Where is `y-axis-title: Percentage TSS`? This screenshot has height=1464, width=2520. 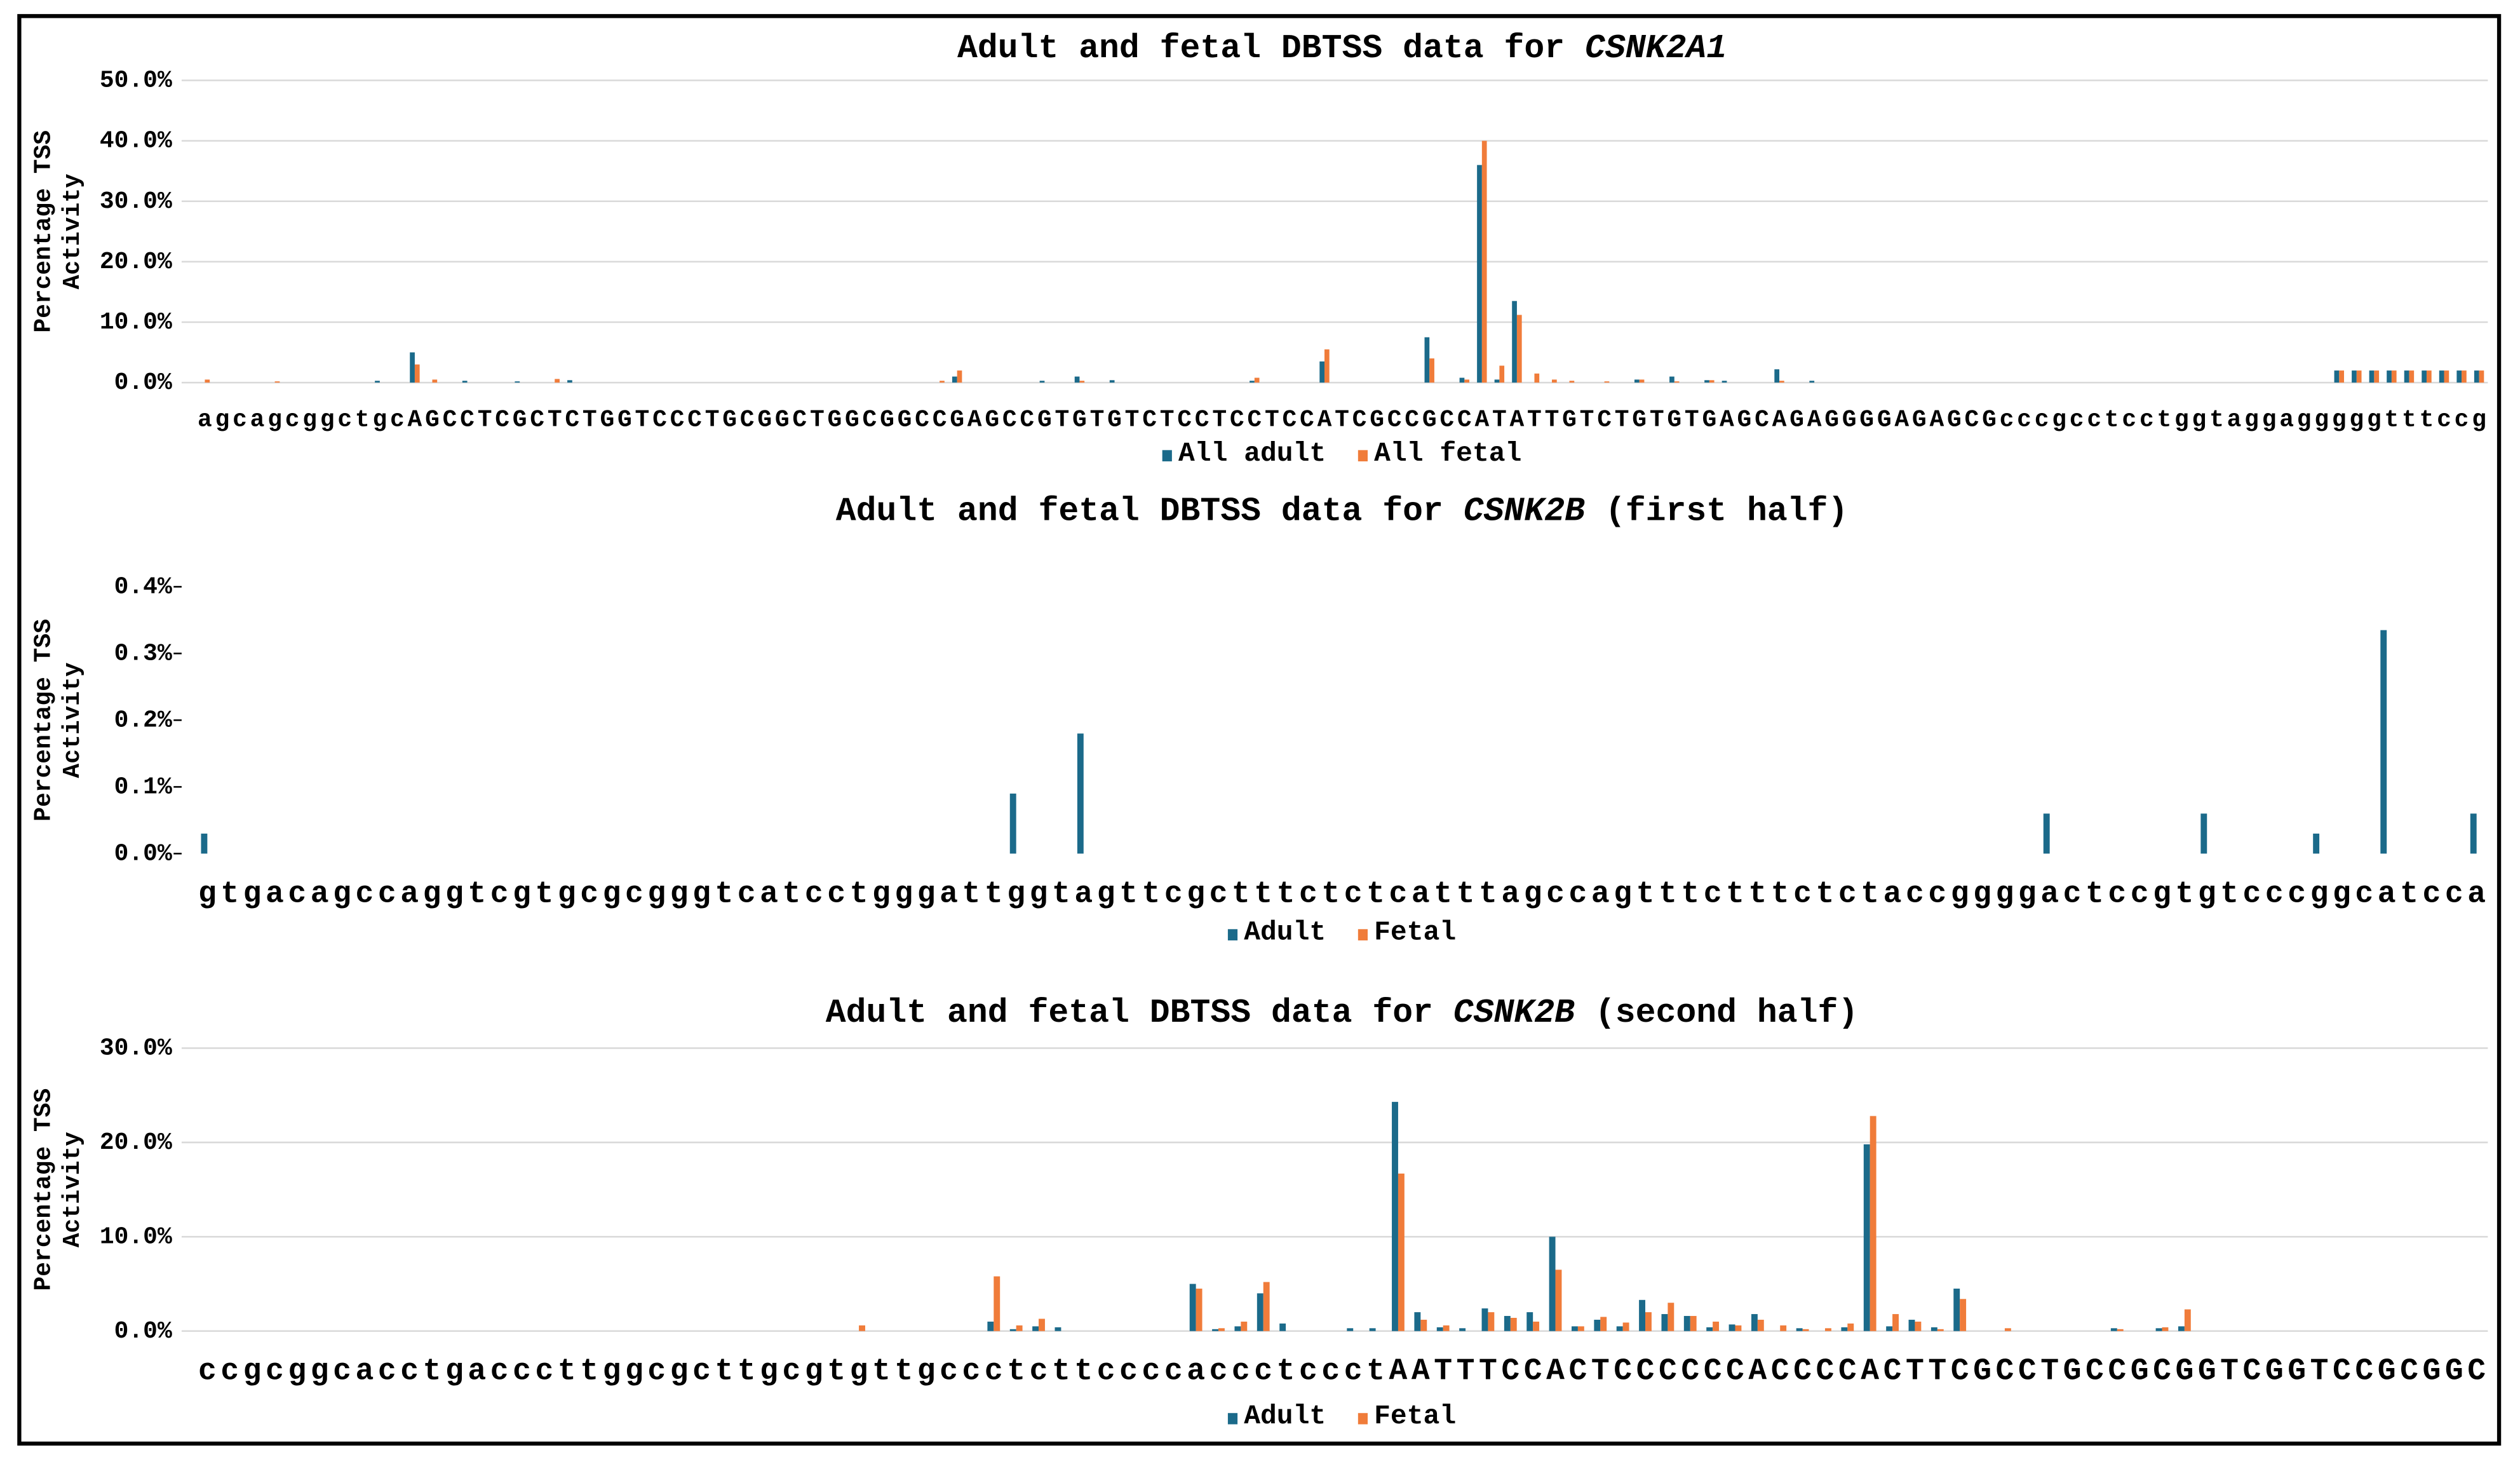
y-axis-title: Percentage TSS is located at coordinates (43, 1189).